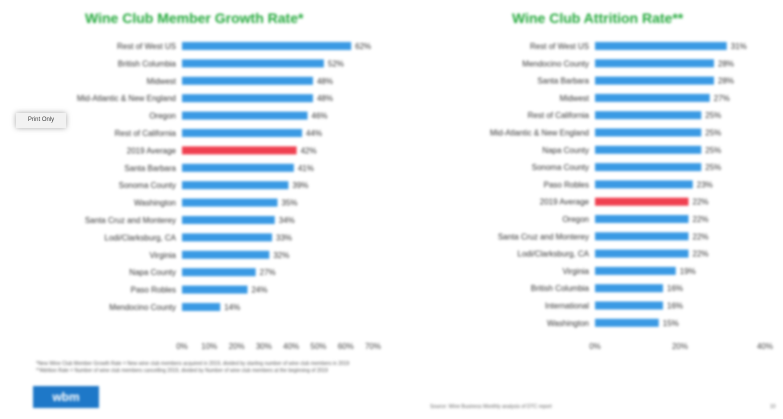 The width and height of the screenshot is (783, 419). What do you see at coordinates (300, 185) in the screenshot?
I see `value-label: 39%` at bounding box center [300, 185].